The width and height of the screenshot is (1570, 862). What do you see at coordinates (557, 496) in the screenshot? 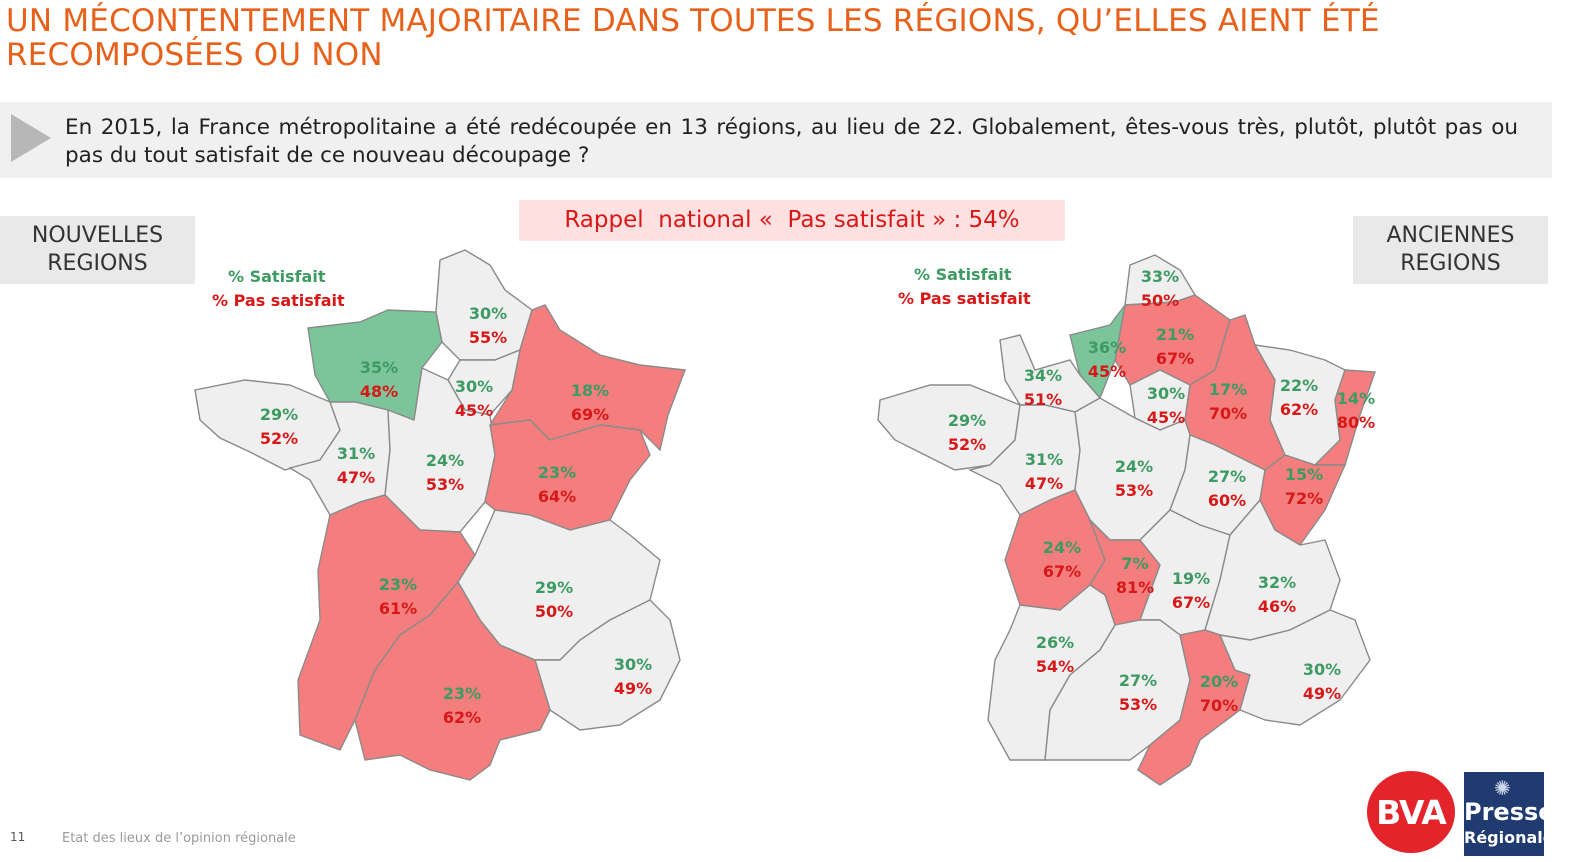
I see `new-region-pas-satisfait-label: 64%` at bounding box center [557, 496].